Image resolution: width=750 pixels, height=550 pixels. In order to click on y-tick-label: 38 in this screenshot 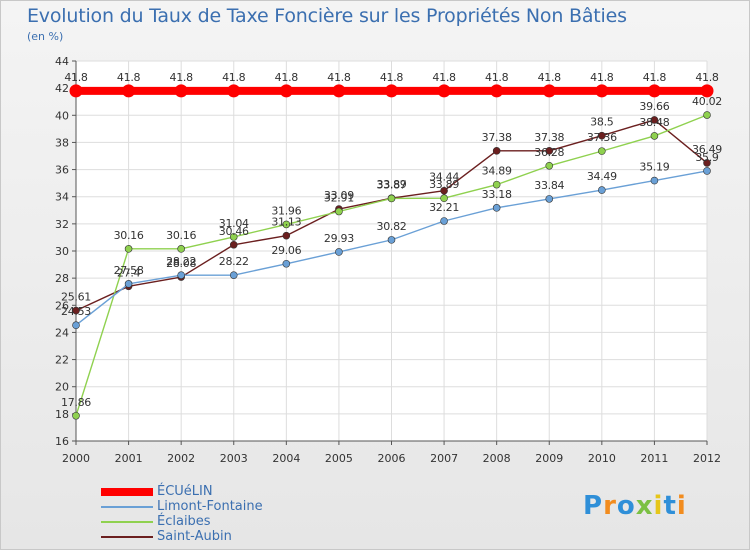, I will do `click(62, 142)`.